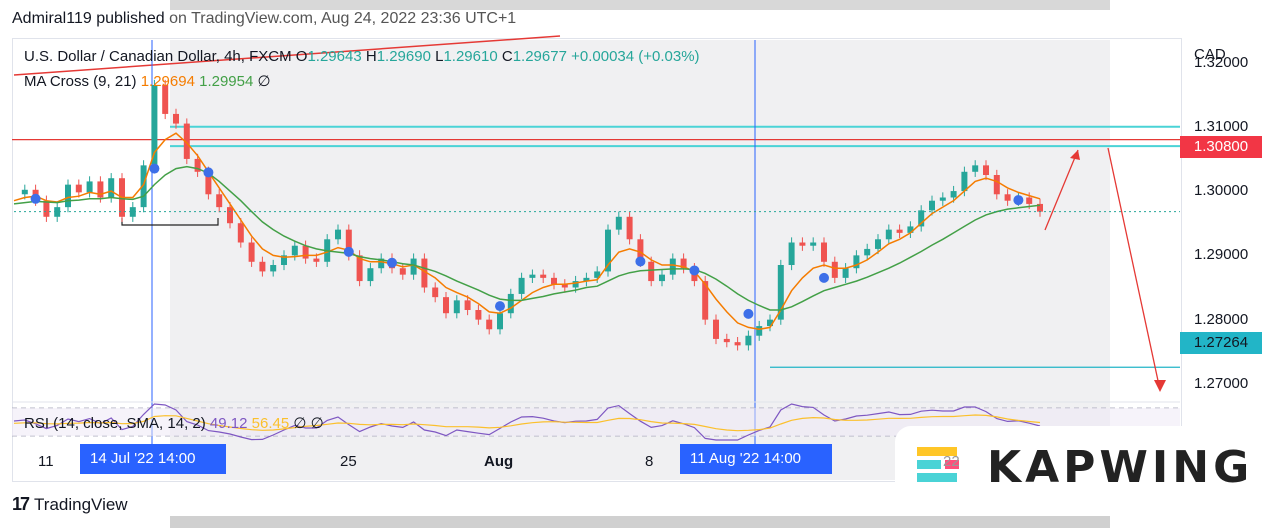 This screenshot has height=528, width=1280. I want to click on high-value: 1.29690, so click(403, 56).